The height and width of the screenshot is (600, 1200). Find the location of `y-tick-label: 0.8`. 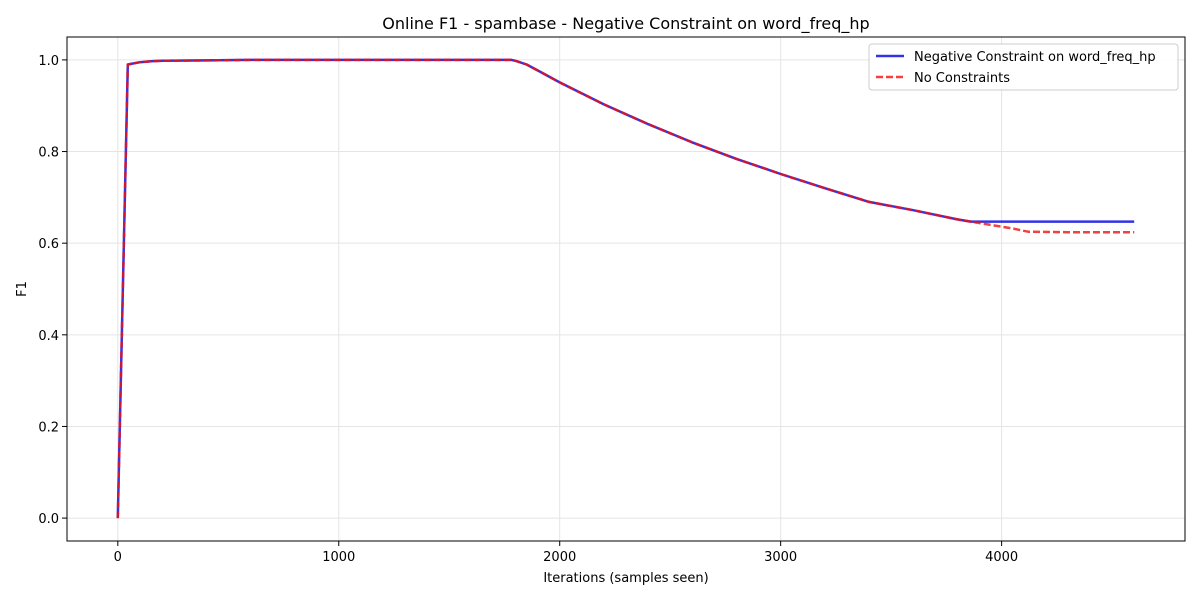

y-tick-label: 0.8 is located at coordinates (48, 153).